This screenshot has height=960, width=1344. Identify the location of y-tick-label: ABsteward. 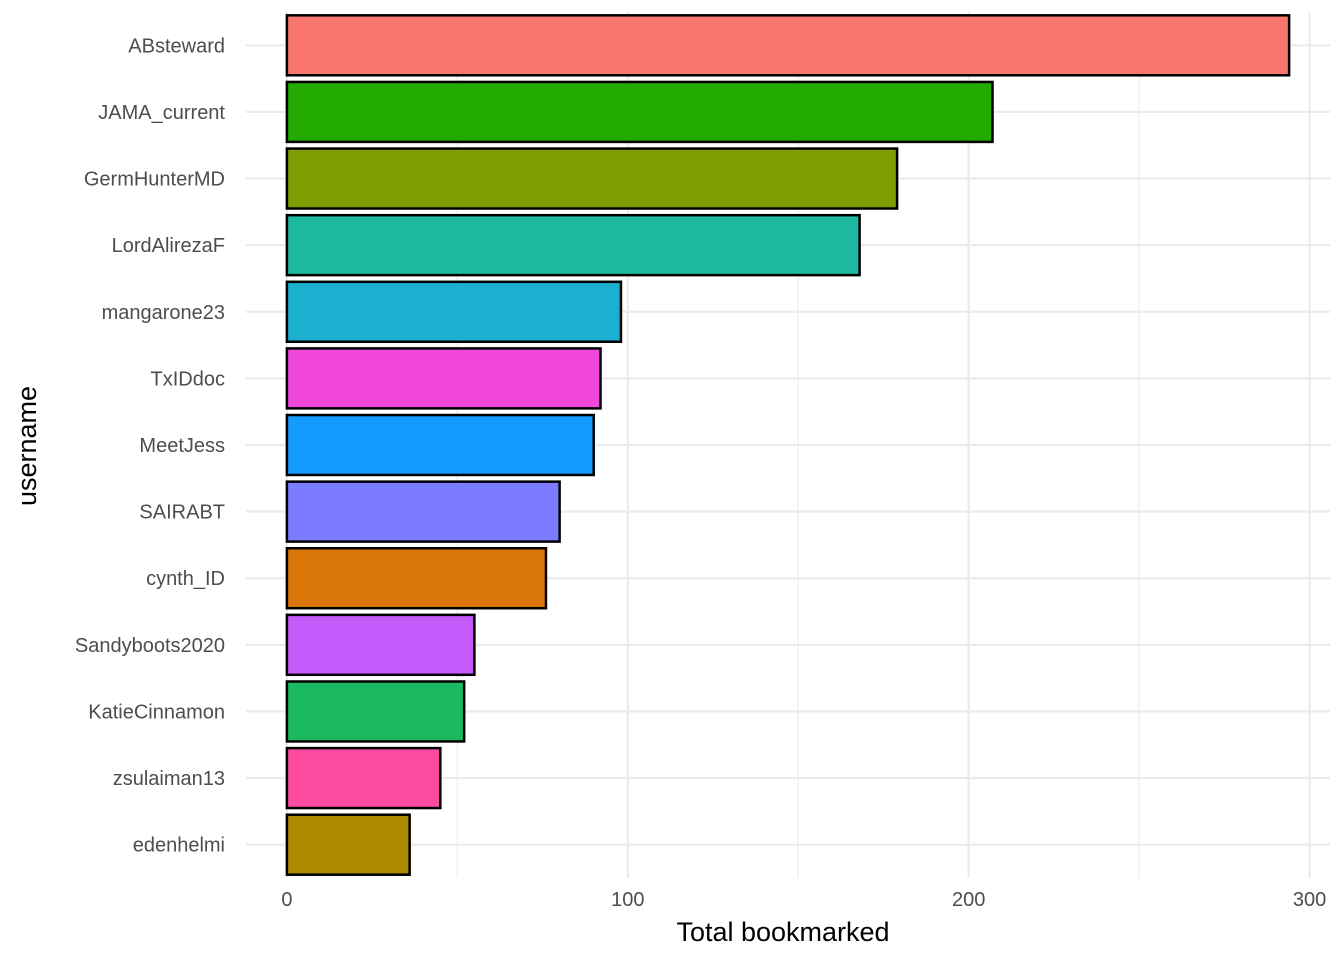
(176, 46).